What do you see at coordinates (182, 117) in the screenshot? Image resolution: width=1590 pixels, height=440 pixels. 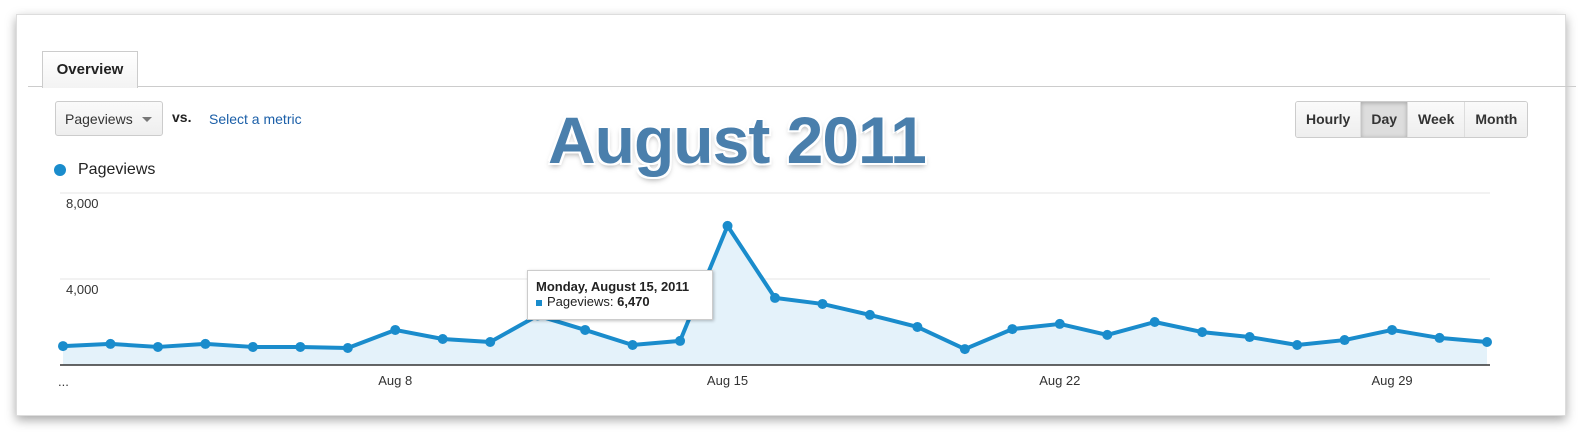 I see `vs-label: vs.` at bounding box center [182, 117].